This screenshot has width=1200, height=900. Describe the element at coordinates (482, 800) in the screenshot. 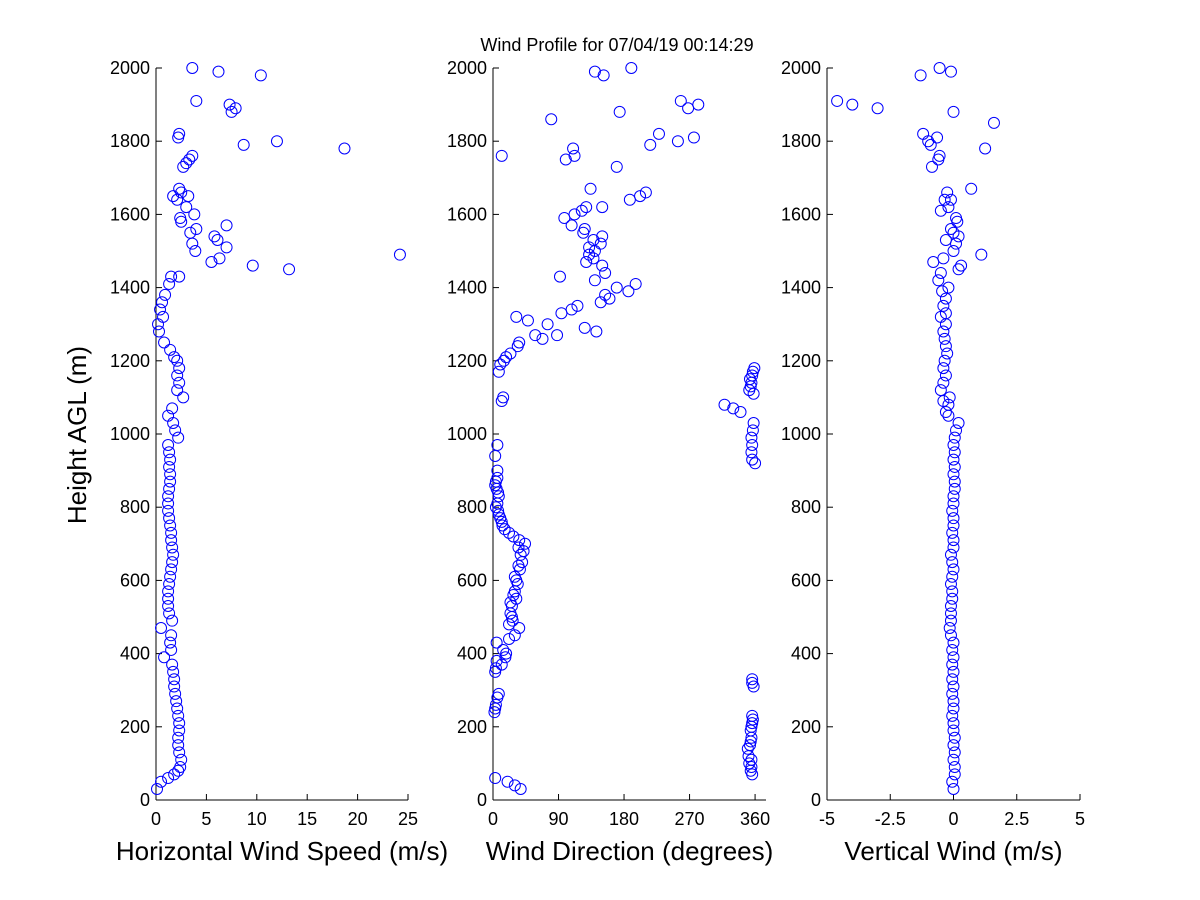

I see `y-tick-label: 0` at that location.